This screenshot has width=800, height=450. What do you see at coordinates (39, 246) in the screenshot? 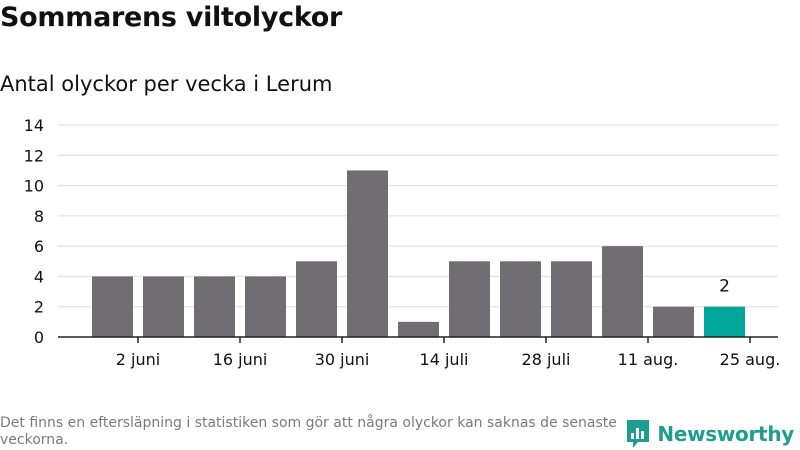
I see `y-tick-label: 6` at bounding box center [39, 246].